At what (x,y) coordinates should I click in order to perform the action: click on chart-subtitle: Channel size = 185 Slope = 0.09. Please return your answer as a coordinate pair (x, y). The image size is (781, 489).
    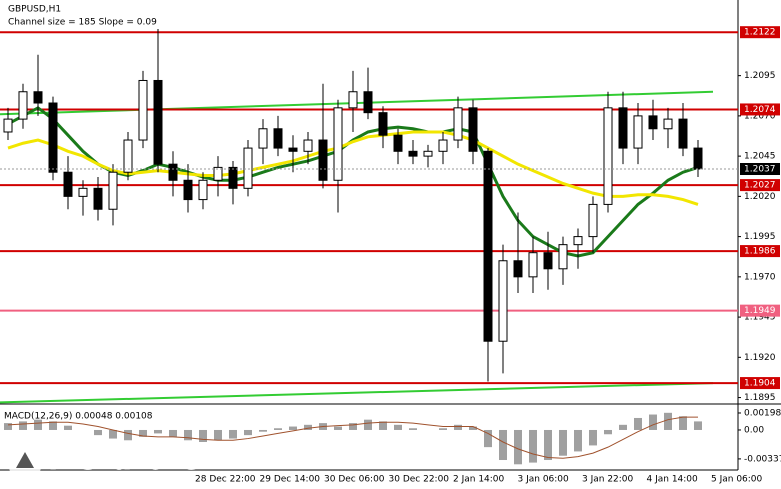
    Looking at the image, I should click on (82, 23).